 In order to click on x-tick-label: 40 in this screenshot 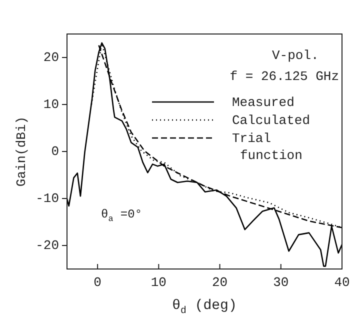, I will do `click(342, 282)`.